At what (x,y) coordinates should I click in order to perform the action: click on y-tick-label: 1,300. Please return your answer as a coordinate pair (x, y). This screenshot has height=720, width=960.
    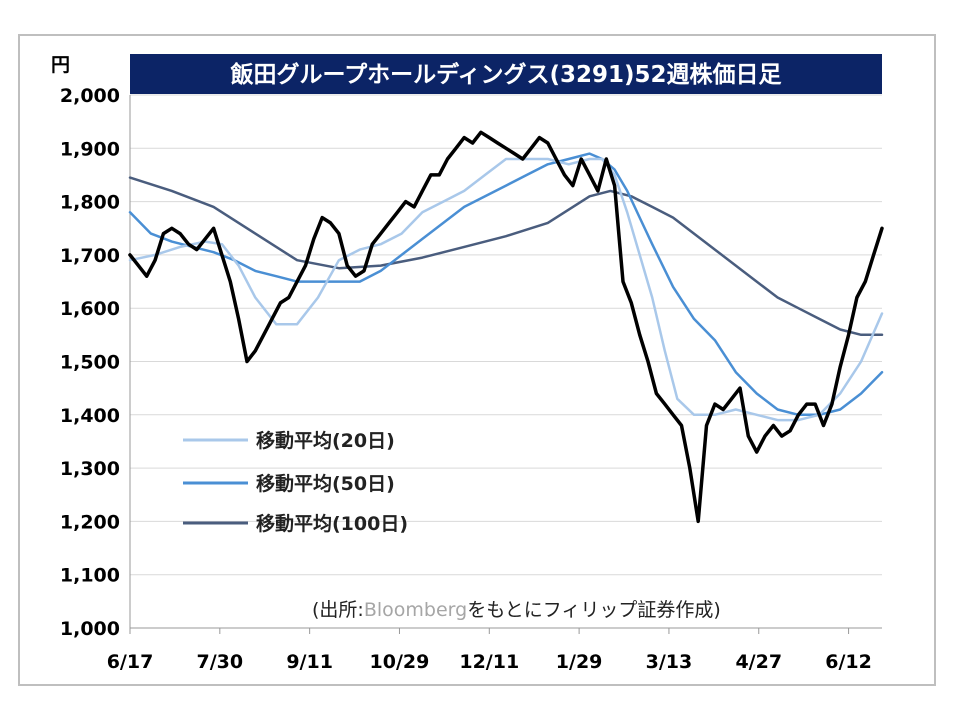
    Looking at the image, I should click on (90, 469).